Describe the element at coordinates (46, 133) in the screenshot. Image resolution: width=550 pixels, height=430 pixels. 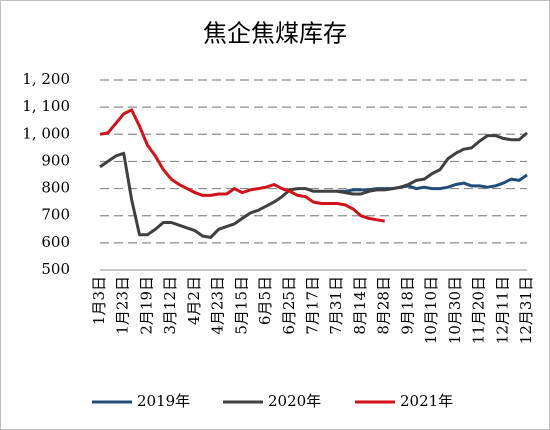
I see `y-tick-label: 1, 000` at that location.